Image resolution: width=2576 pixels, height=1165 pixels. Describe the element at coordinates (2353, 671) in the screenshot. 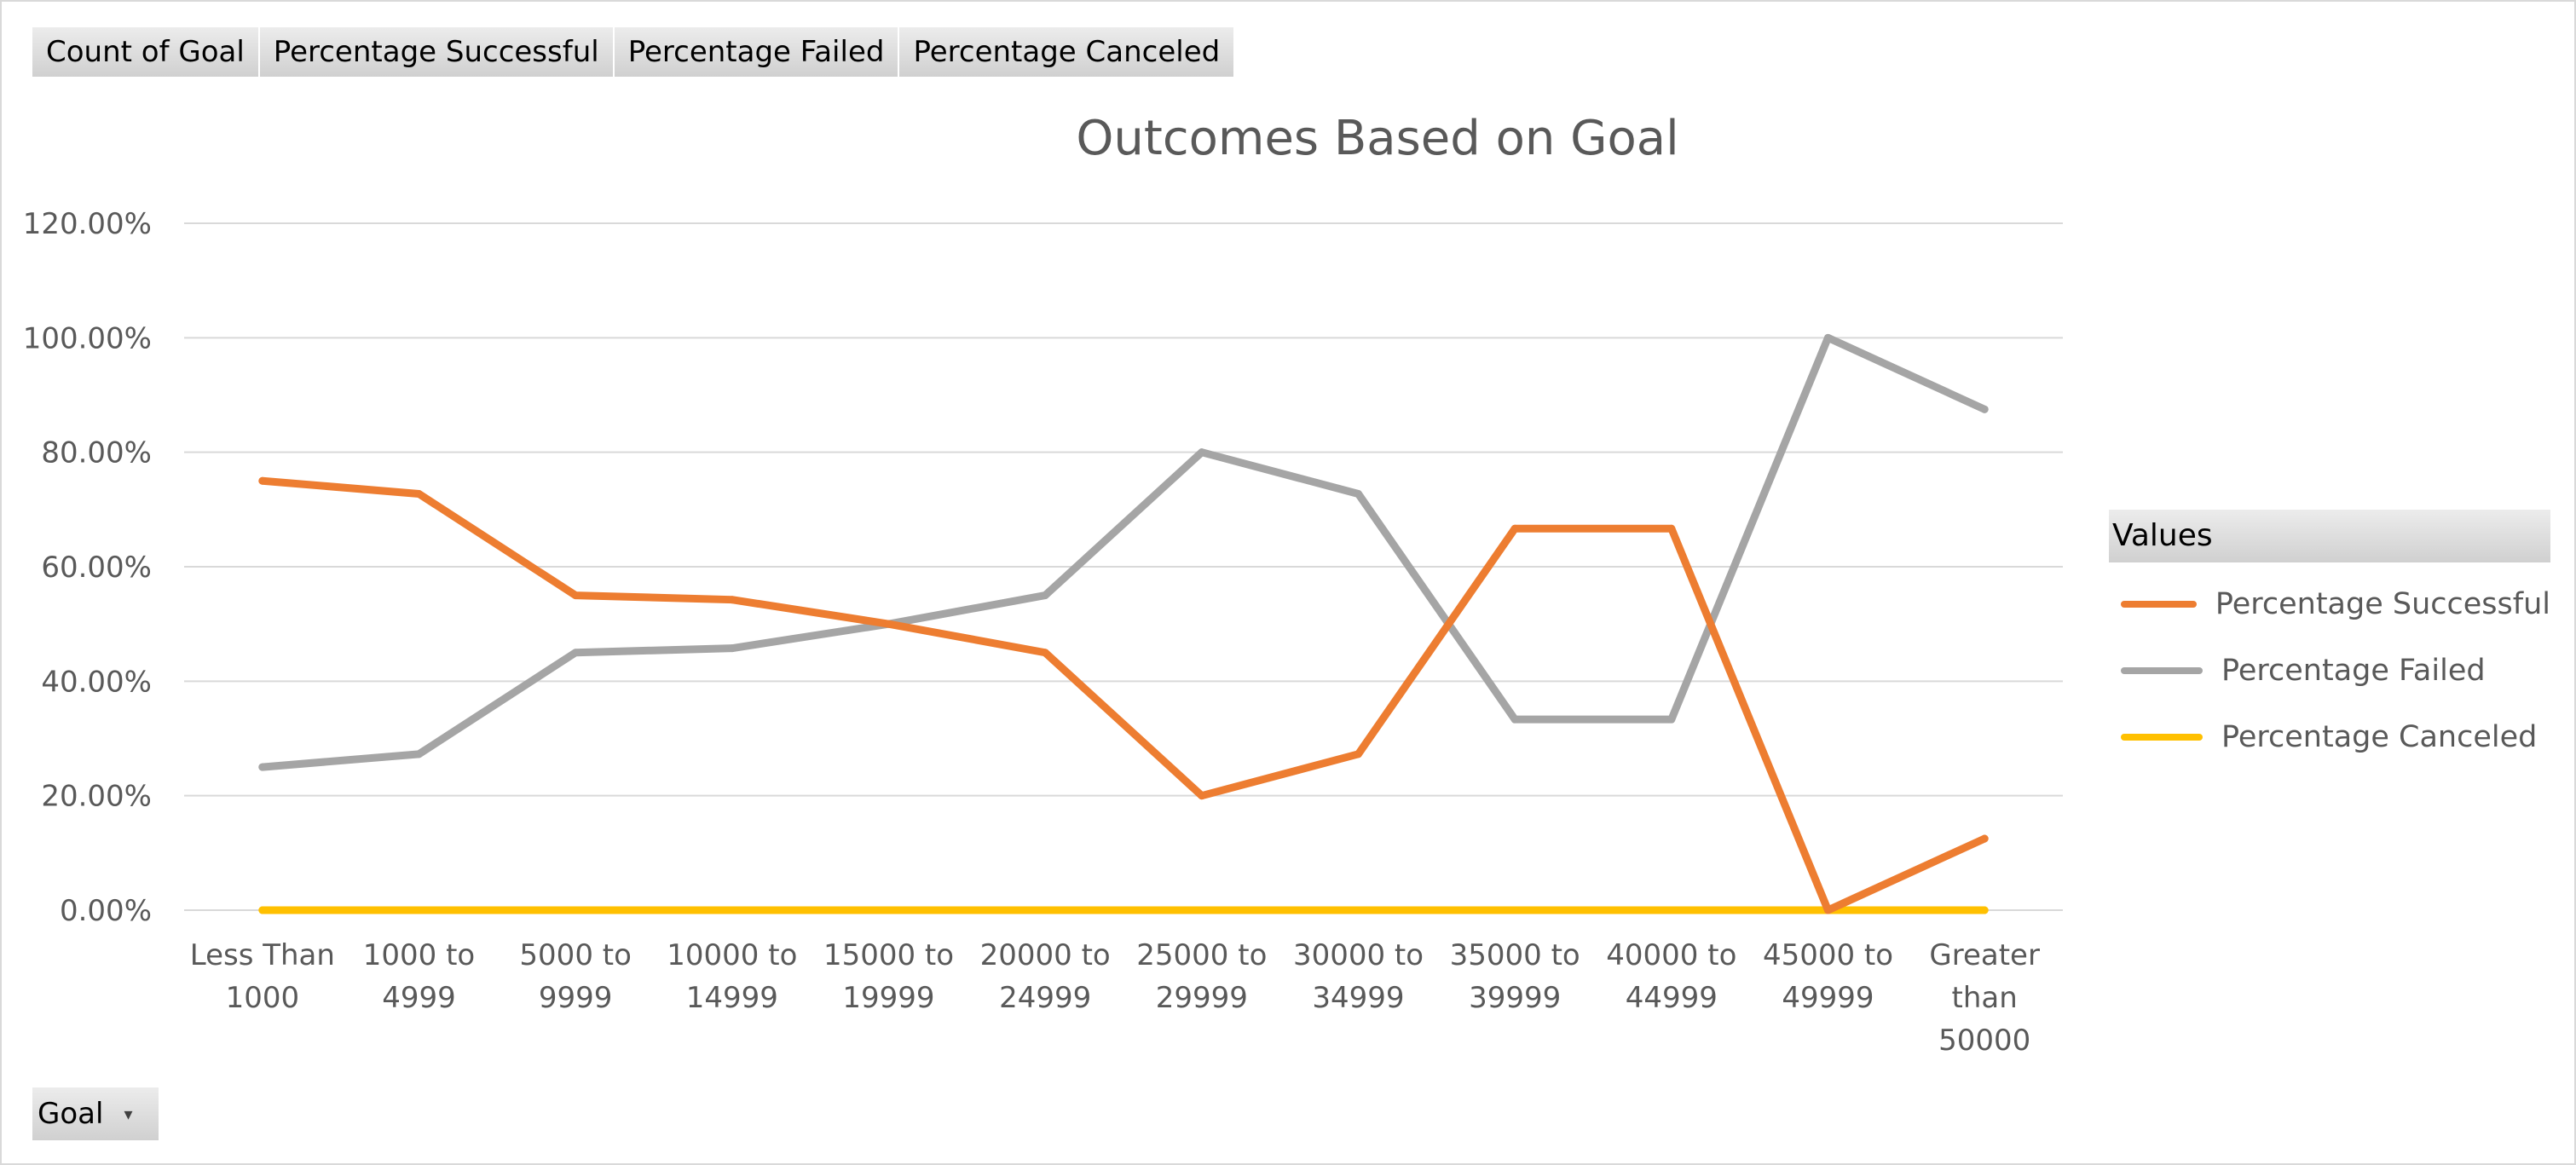

I see `legend-label: Percentage Failed` at that location.